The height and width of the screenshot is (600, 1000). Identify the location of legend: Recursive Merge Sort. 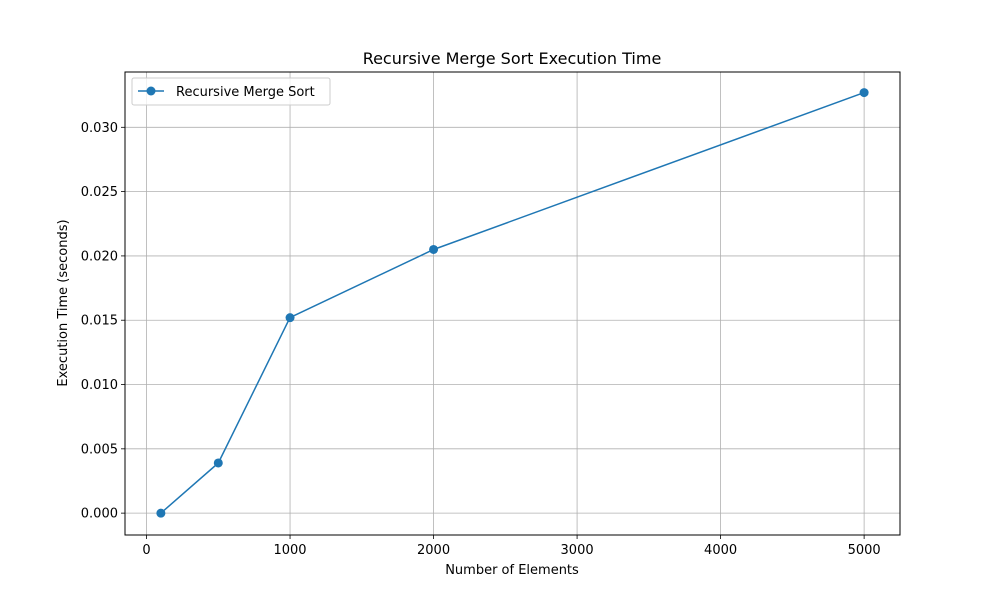
(231, 91).